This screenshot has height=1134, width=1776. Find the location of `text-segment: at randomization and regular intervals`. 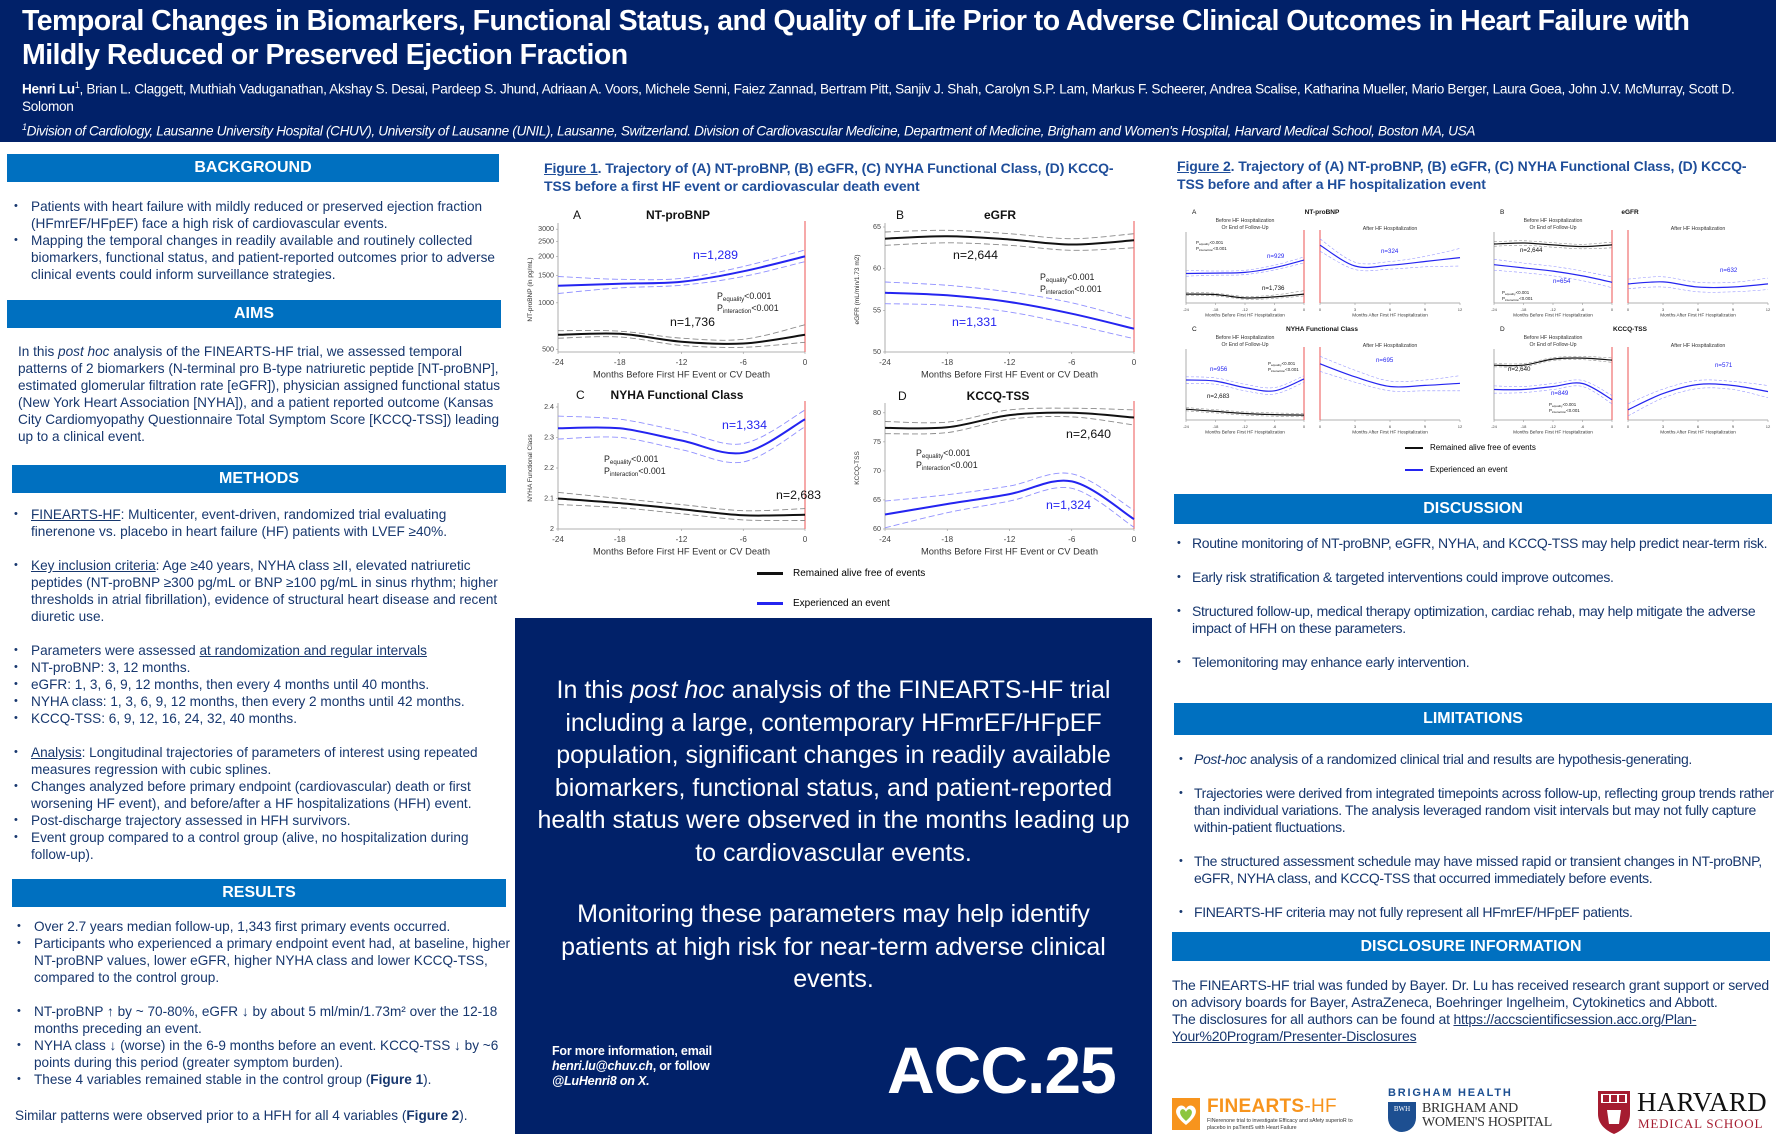

text-segment: at randomization and regular intervals is located at coordinates (313, 650).